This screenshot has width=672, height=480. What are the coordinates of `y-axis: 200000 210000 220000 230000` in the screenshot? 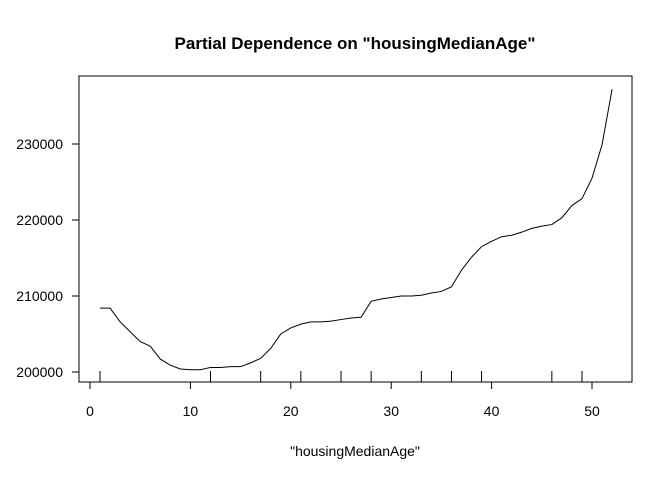 It's located at (48, 258).